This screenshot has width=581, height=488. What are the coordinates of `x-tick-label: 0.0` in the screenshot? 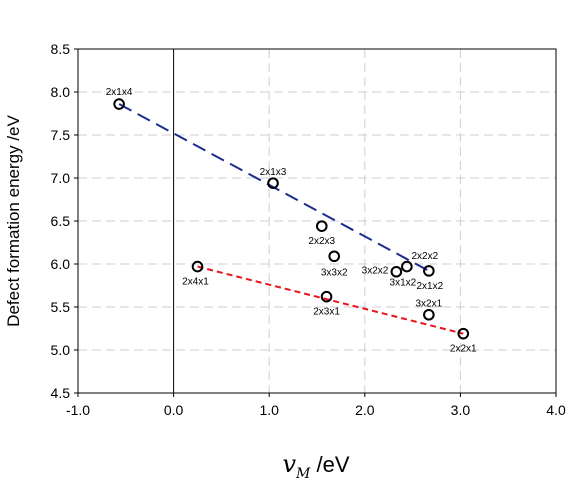 It's located at (174, 410).